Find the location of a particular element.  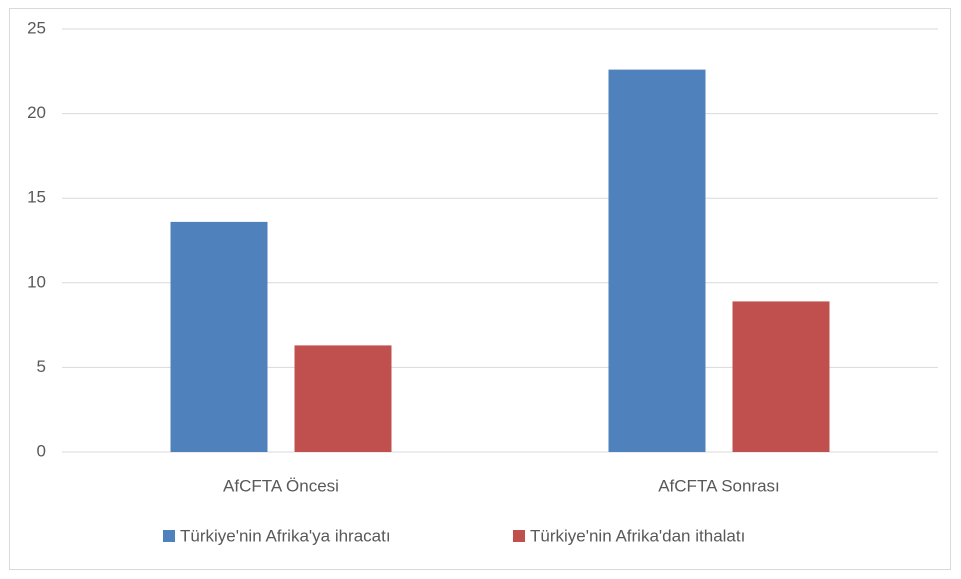

y-tick-label: 15 is located at coordinates (36, 197).